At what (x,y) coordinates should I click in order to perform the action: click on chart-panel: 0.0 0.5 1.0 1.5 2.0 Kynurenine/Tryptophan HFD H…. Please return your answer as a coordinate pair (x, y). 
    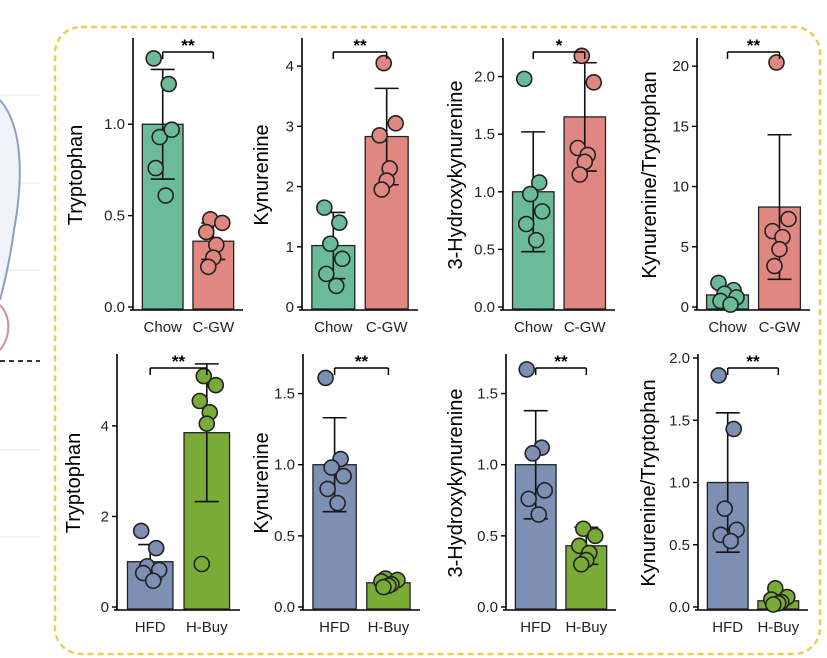
    Looking at the image, I should click on (723, 493).